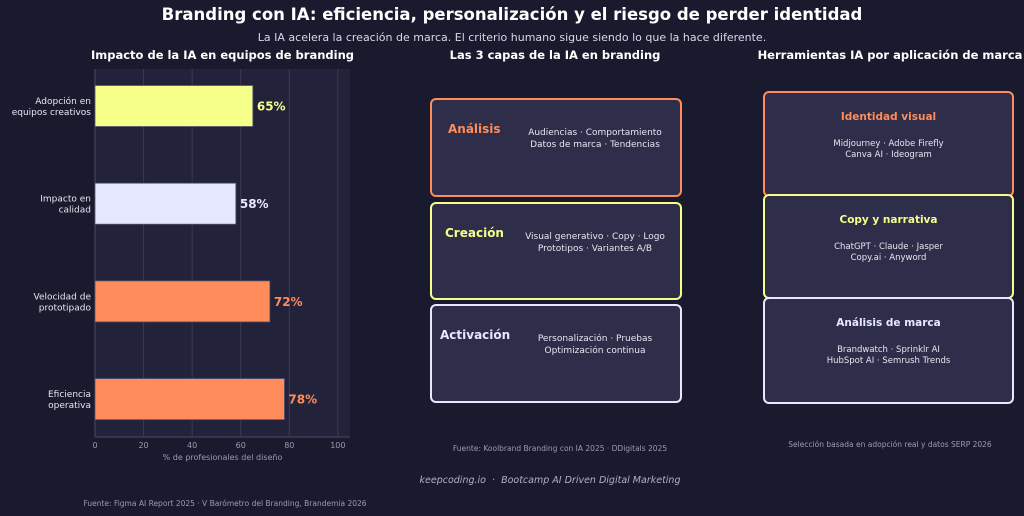 The image size is (1024, 516). Describe the element at coordinates (888, 155) in the screenshot. I see `tool-list-line: Canva AI · Ideogram` at that location.